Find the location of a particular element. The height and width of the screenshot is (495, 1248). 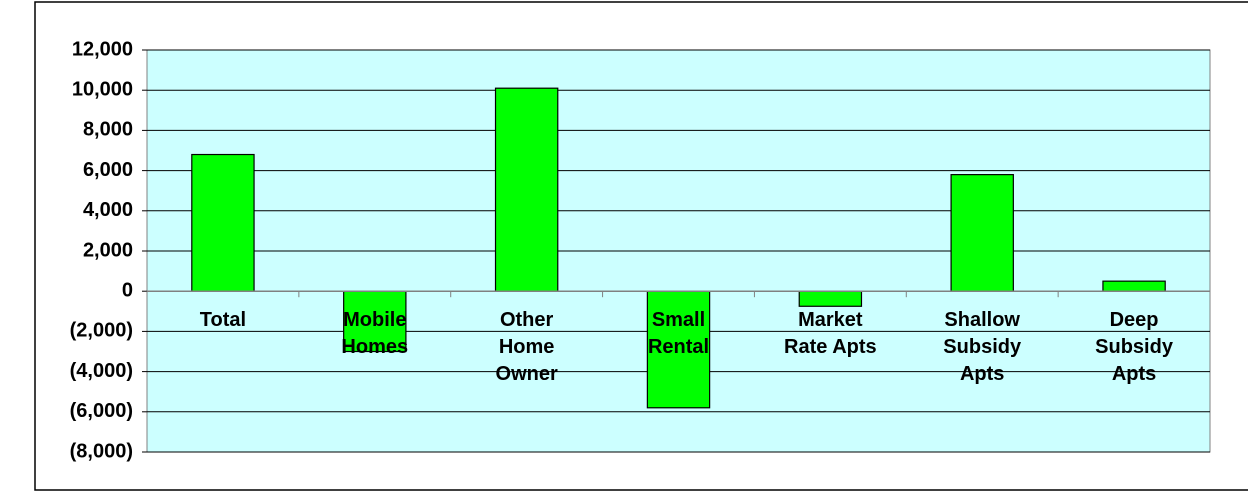

x-tick-label: Market Rate Apts is located at coordinates (830, 334).